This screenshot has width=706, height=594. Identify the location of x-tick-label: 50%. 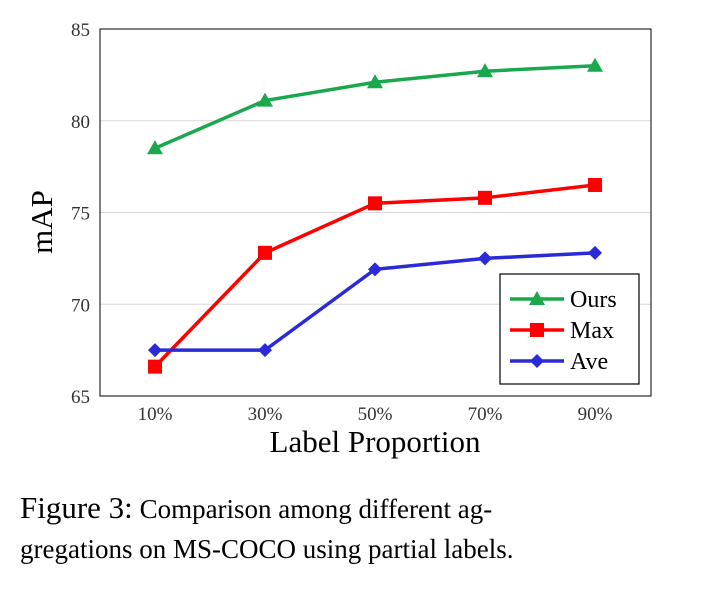
(375, 414).